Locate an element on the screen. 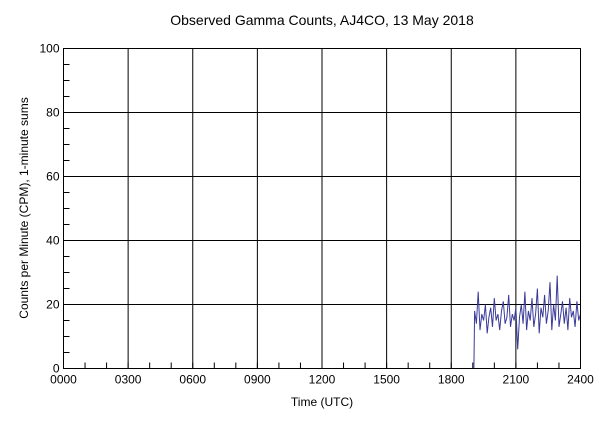 This screenshot has width=600, height=428. y-axis-label: Counts per Minute (CPM), 1-minute sums is located at coordinates (24, 207).